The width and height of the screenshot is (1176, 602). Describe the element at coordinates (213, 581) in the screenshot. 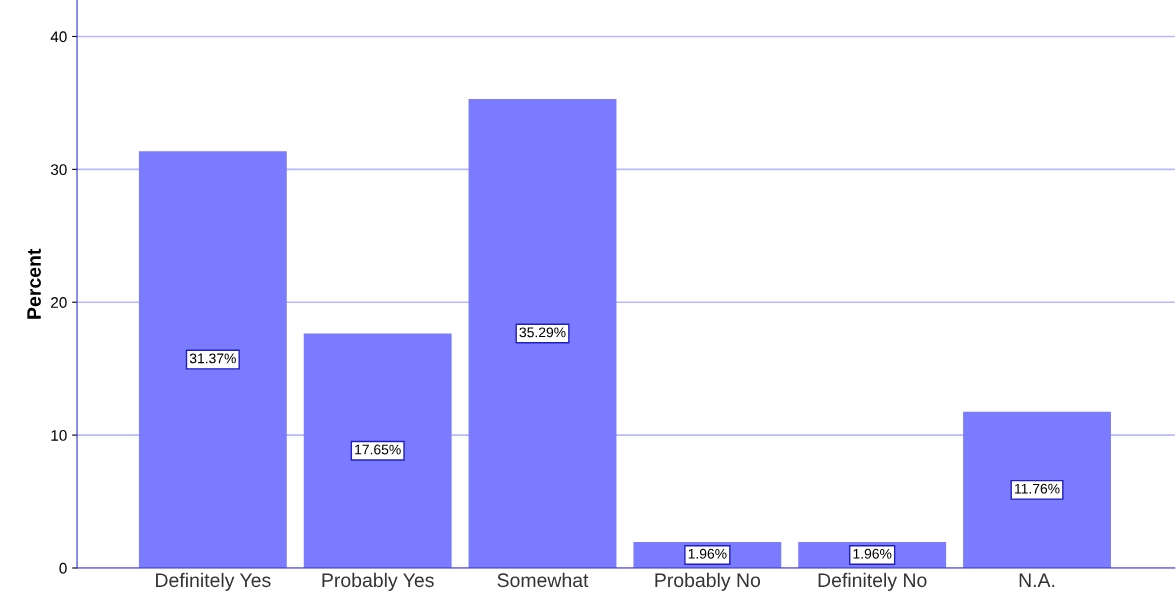

I see `x-tick-label: Definitely Yes` at that location.